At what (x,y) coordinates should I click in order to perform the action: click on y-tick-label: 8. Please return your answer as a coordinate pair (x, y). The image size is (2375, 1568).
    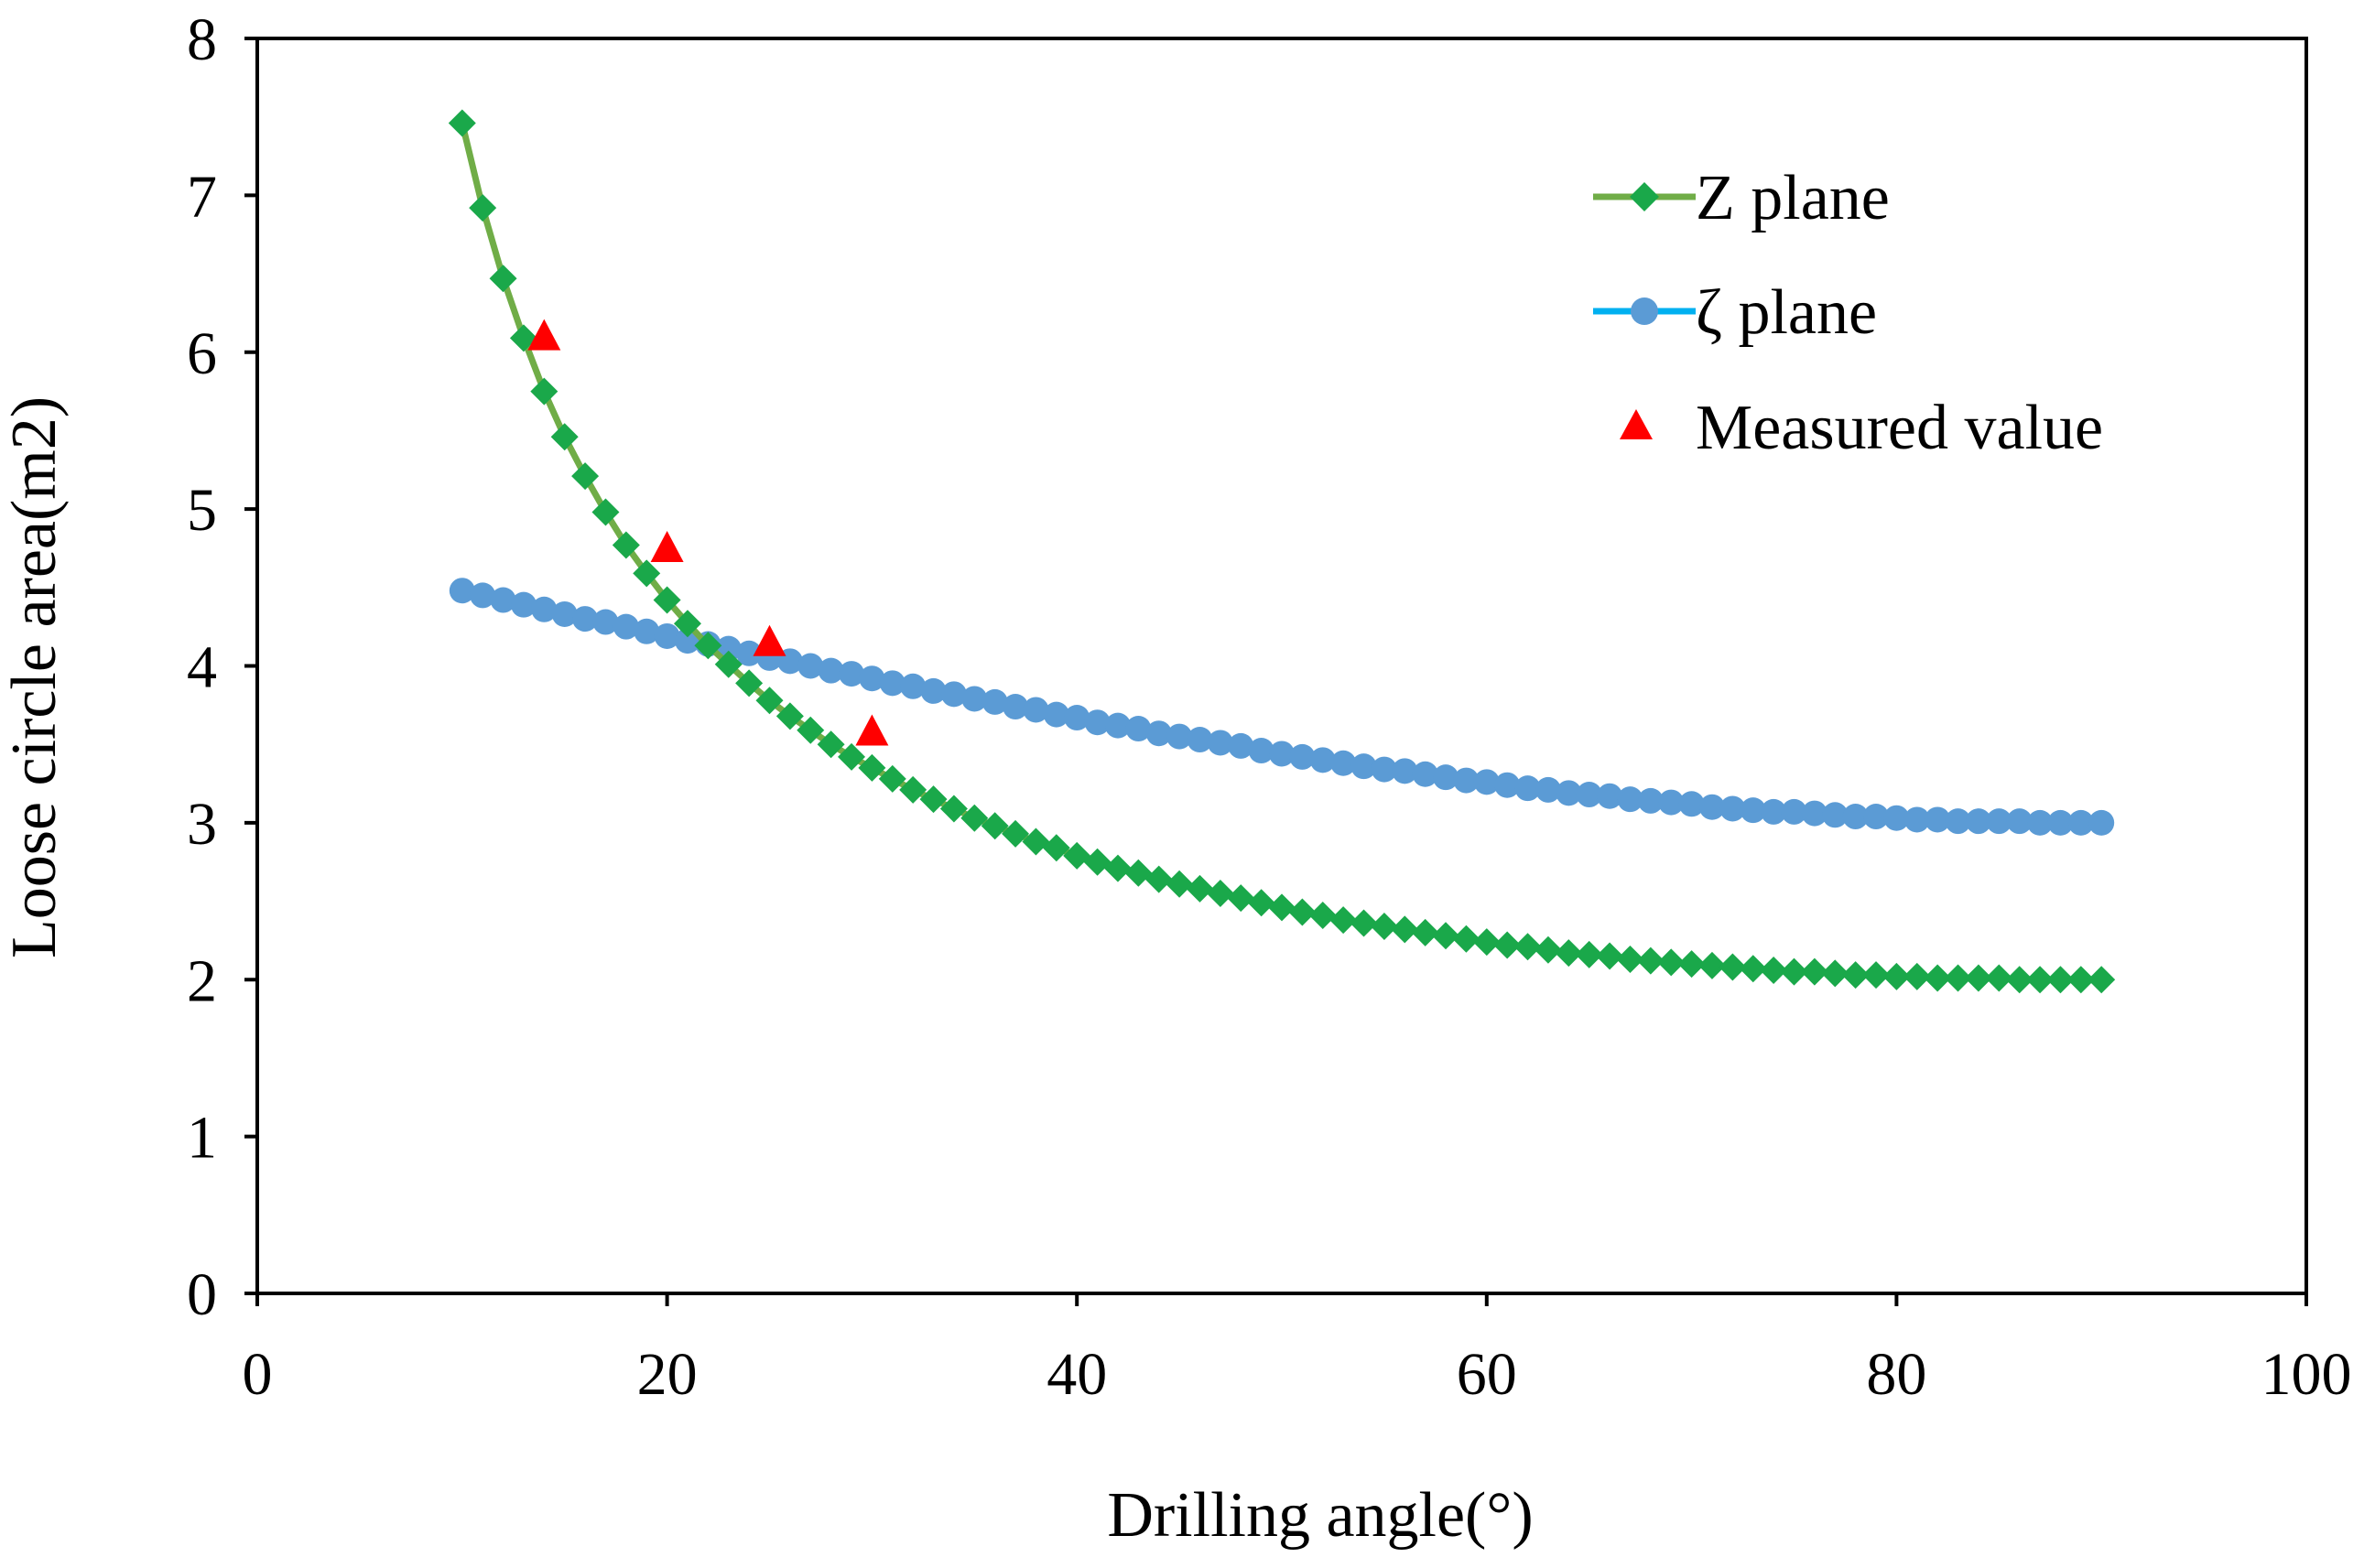
    Looking at the image, I should click on (202, 40).